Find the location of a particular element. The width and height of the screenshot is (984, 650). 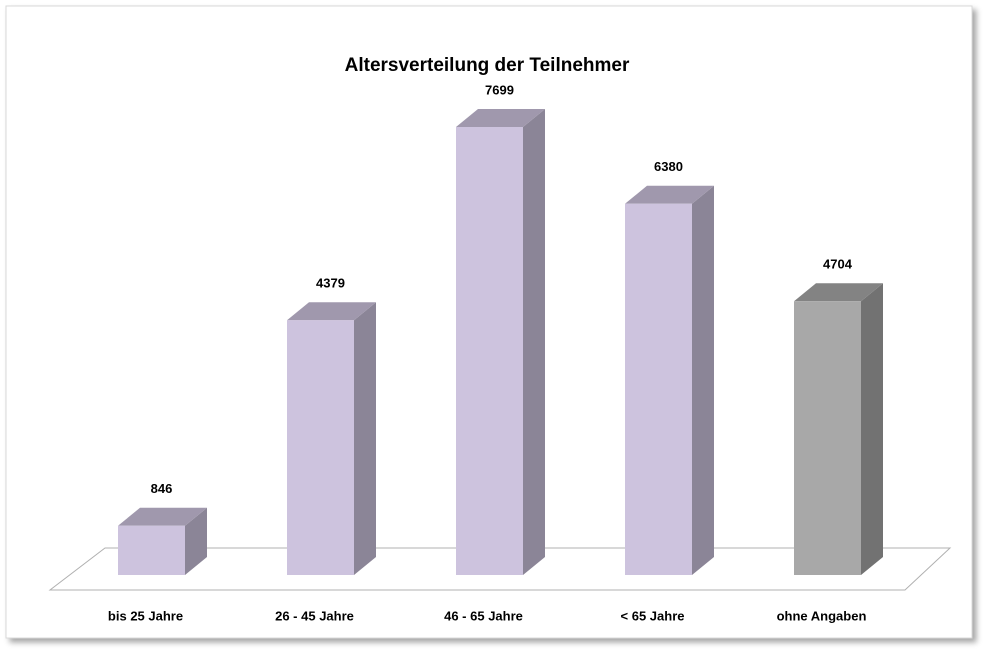

x-tick-label: 26 - 45 Jahre is located at coordinates (314, 615).